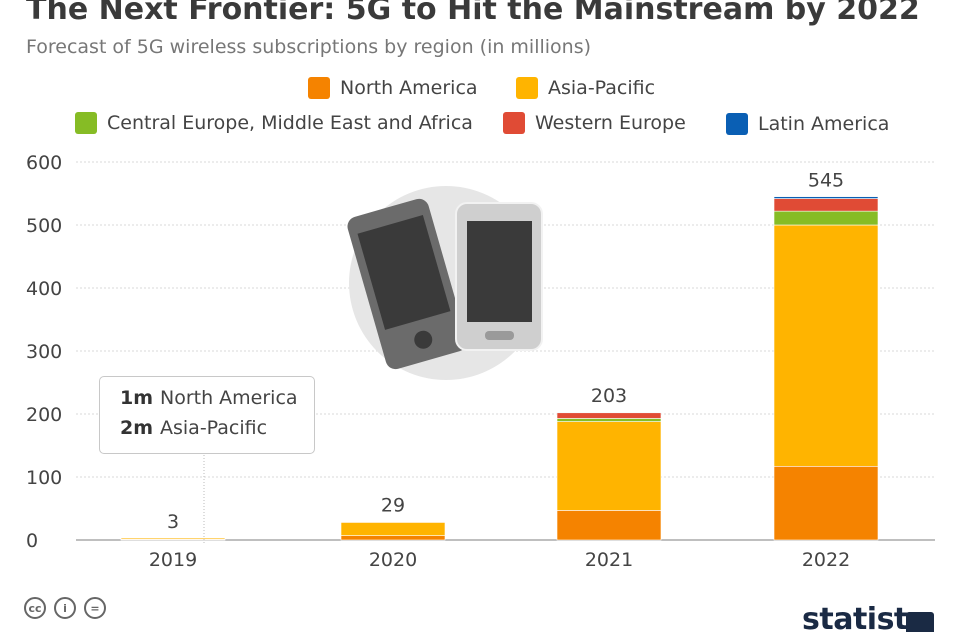 The height and width of the screenshot is (637, 960). I want to click on callout-row-north-america: 1m North America, so click(209, 398).